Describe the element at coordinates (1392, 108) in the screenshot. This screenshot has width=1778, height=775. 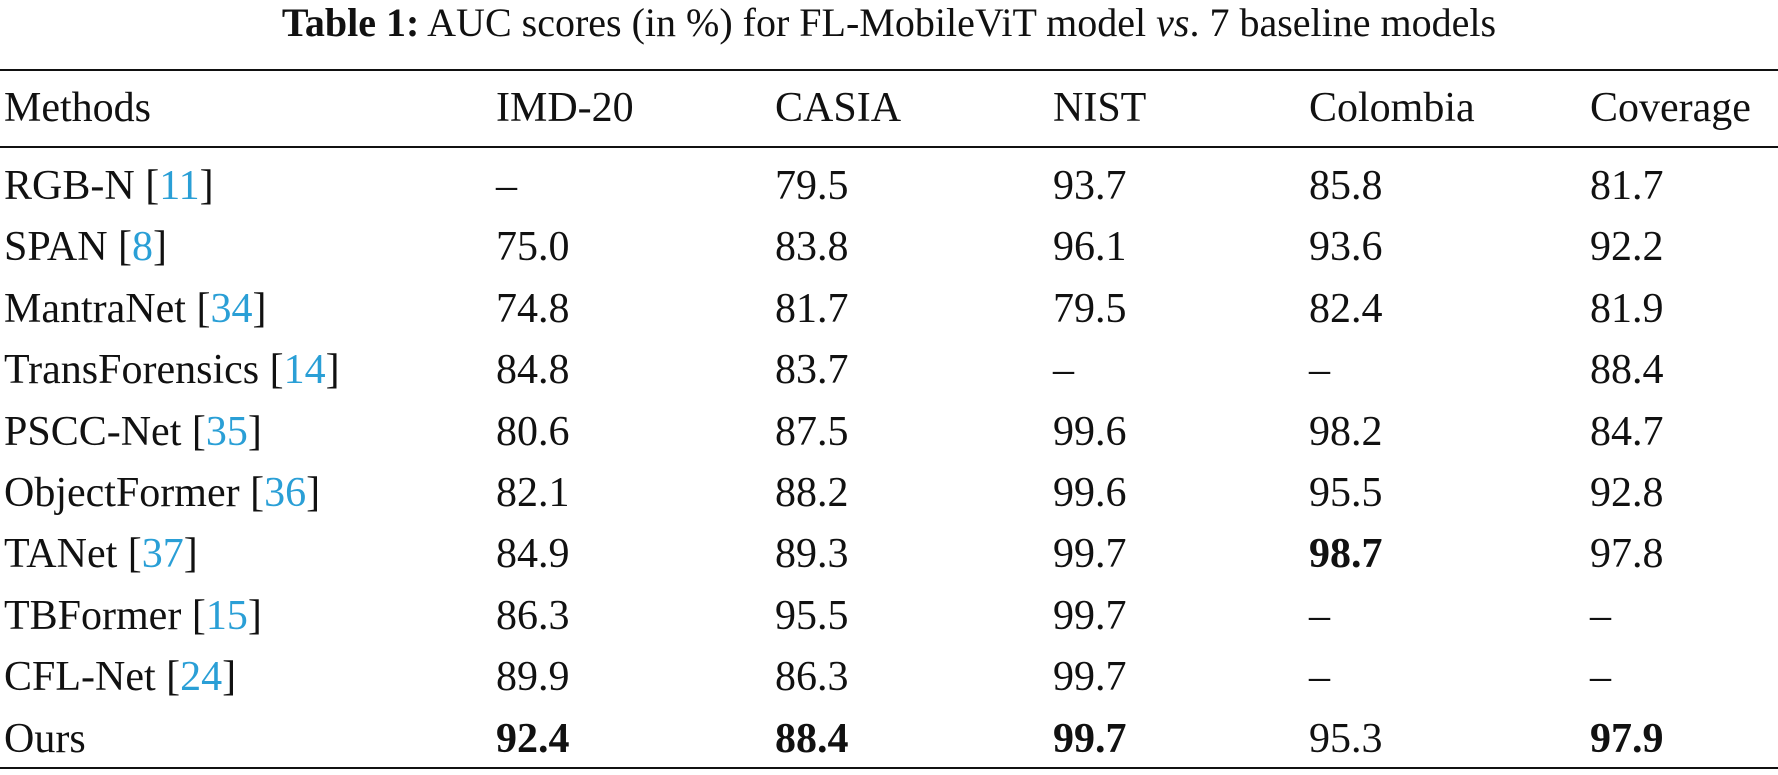
I see `header-colombia: Colombia` at that location.